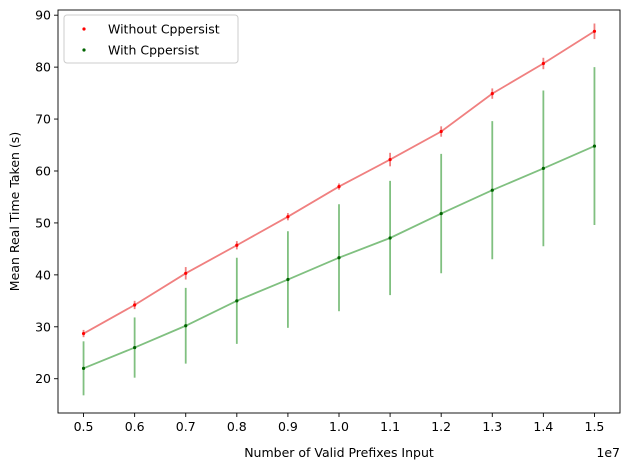 The image size is (630, 470). What do you see at coordinates (84, 29) in the screenshot?
I see `legend-marker-without-cppersist` at bounding box center [84, 29].